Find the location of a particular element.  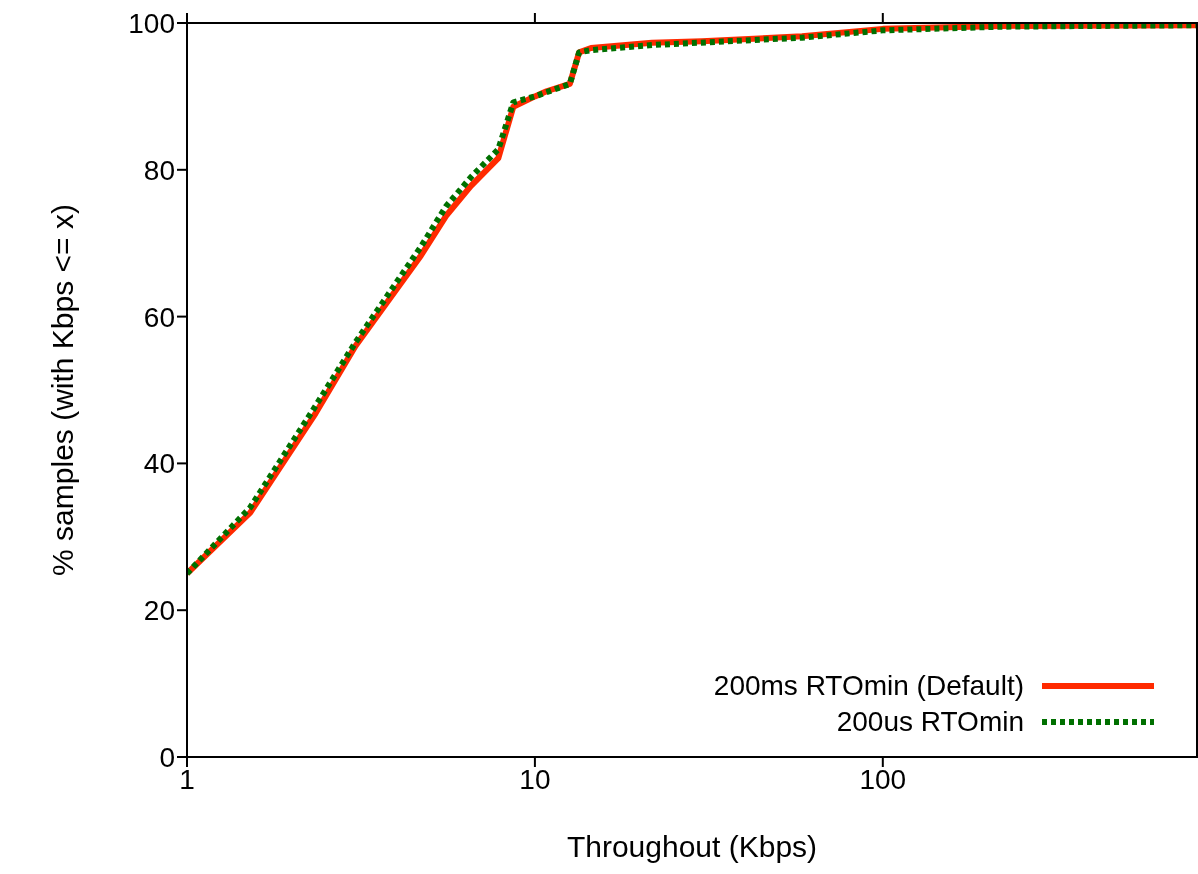

x-tick-label: 1 is located at coordinates (187, 779).